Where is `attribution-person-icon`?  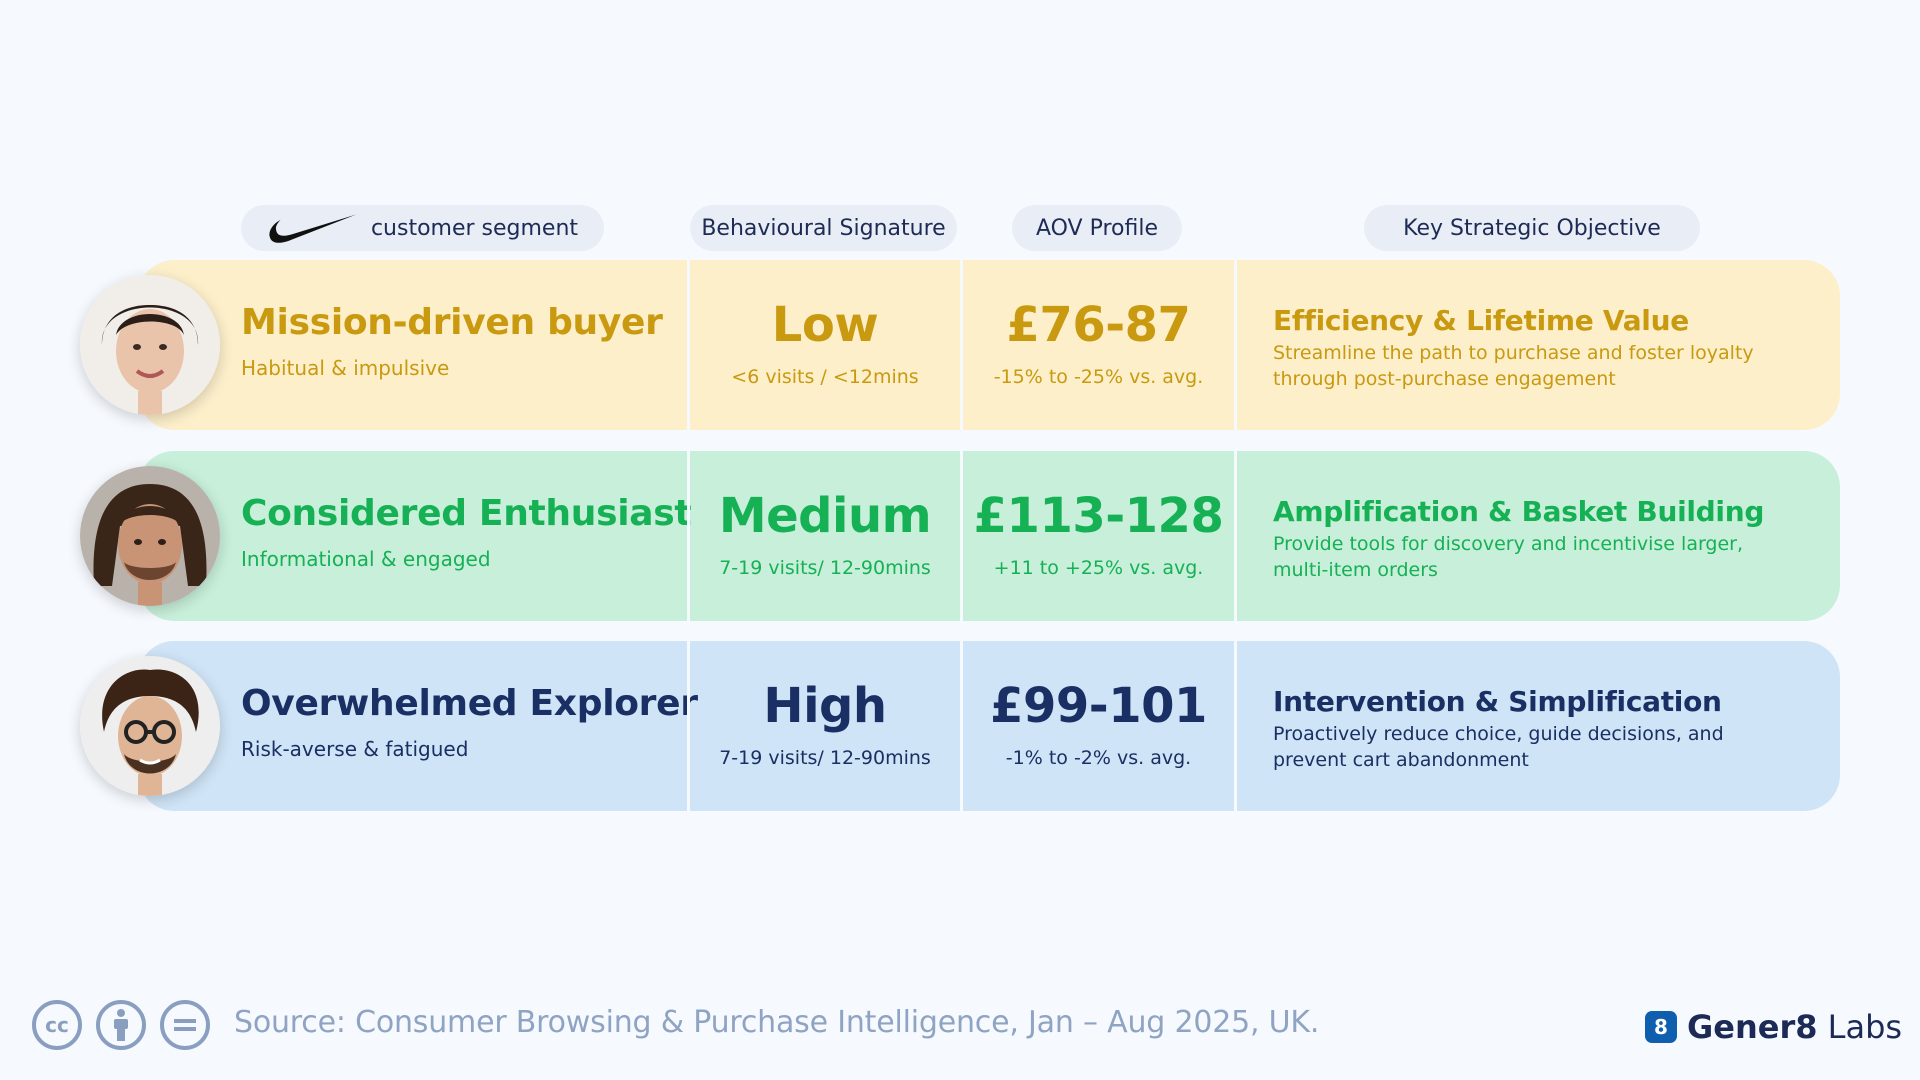
attribution-person-icon is located at coordinates (121, 1025).